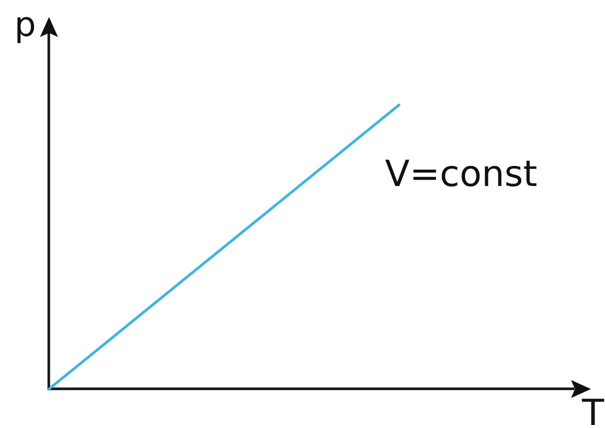 The image size is (605, 428). What do you see at coordinates (25, 25) in the screenshot?
I see `y-axis-title: p` at bounding box center [25, 25].